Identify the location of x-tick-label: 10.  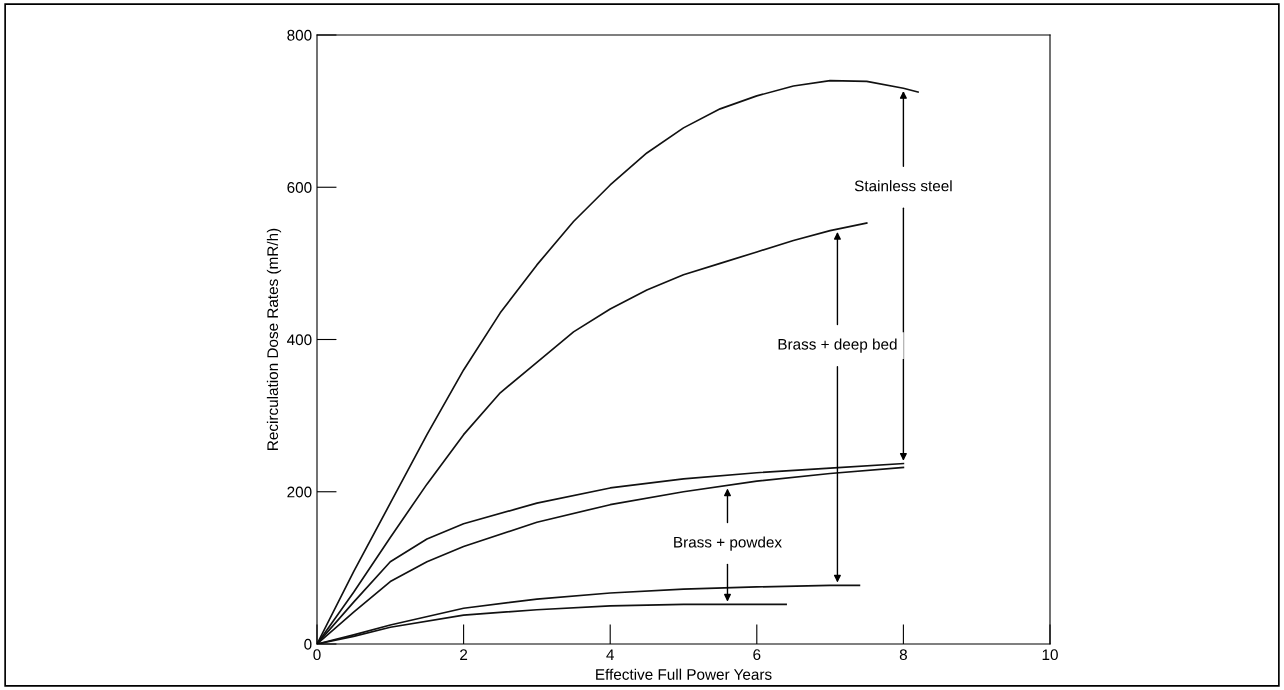
(1050, 655).